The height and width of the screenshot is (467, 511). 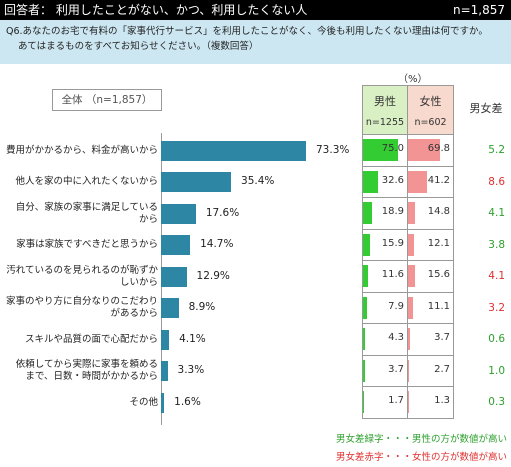 I want to click on male-value: 32.6, so click(x=392, y=180).